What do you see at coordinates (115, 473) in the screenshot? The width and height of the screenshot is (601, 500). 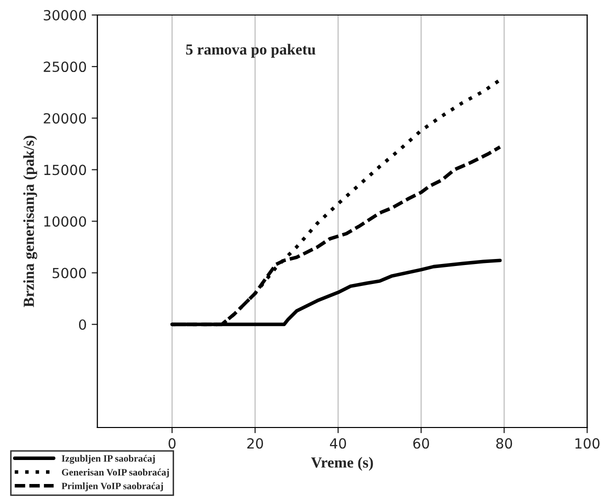 I see `legend-label: Generisan VoIP saobraćaj` at bounding box center [115, 473].